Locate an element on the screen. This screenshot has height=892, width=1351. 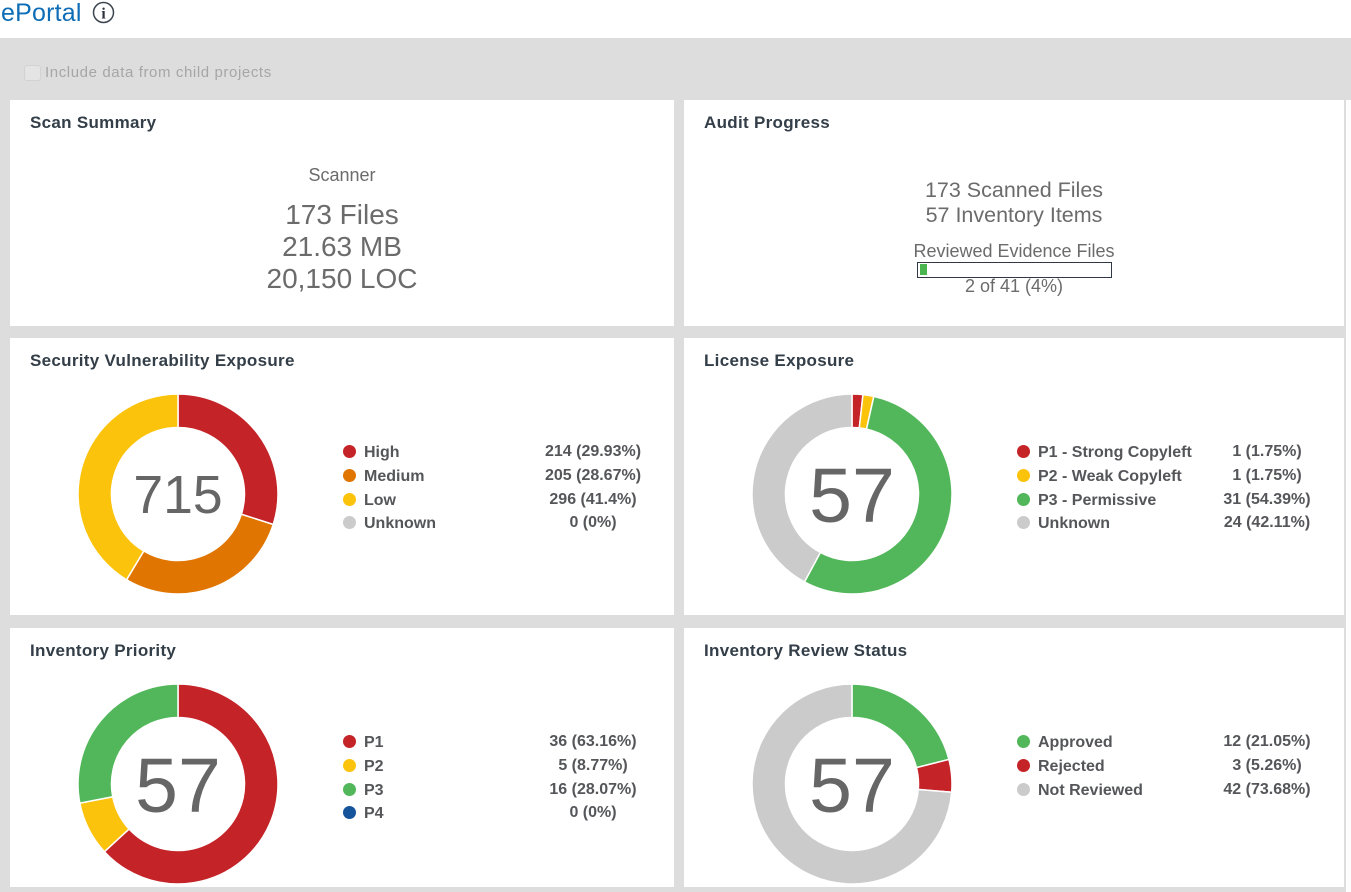
svg-text: i is located at coordinates (103, 13).